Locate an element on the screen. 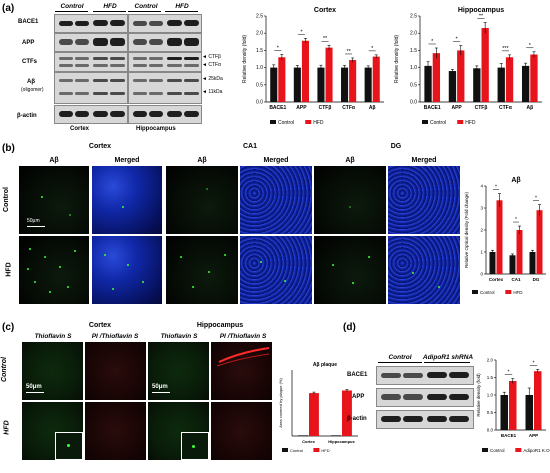  col-thioflavin-2: Thioflavin S is located at coordinates (179, 336).